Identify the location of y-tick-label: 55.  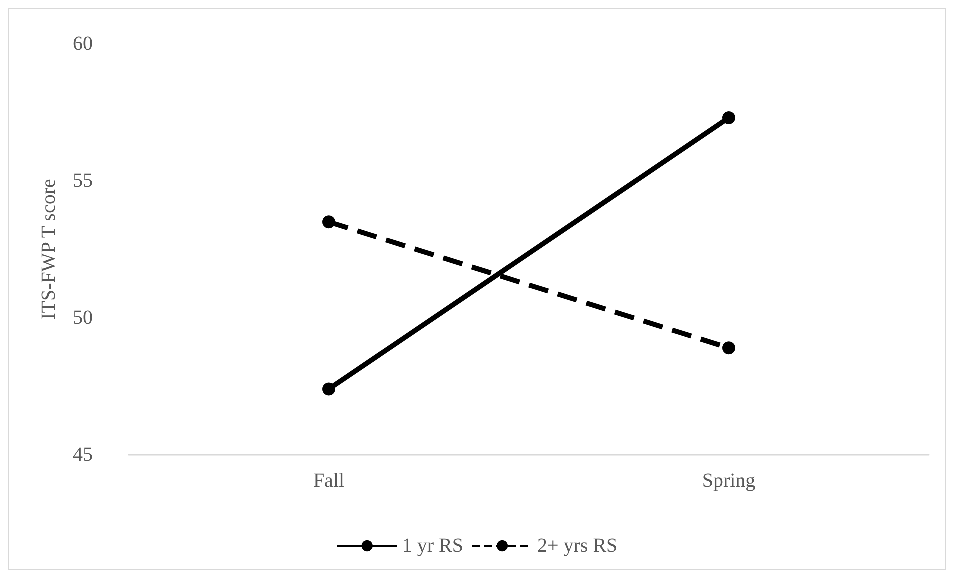
(83, 181).